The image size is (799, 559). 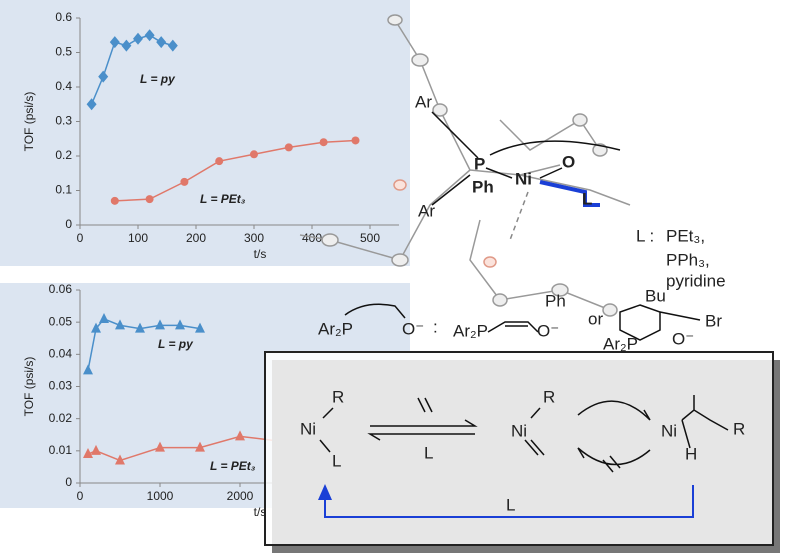 What do you see at coordinates (63, 52) in the screenshot?
I see `y-tick-label: 0.5` at bounding box center [63, 52].